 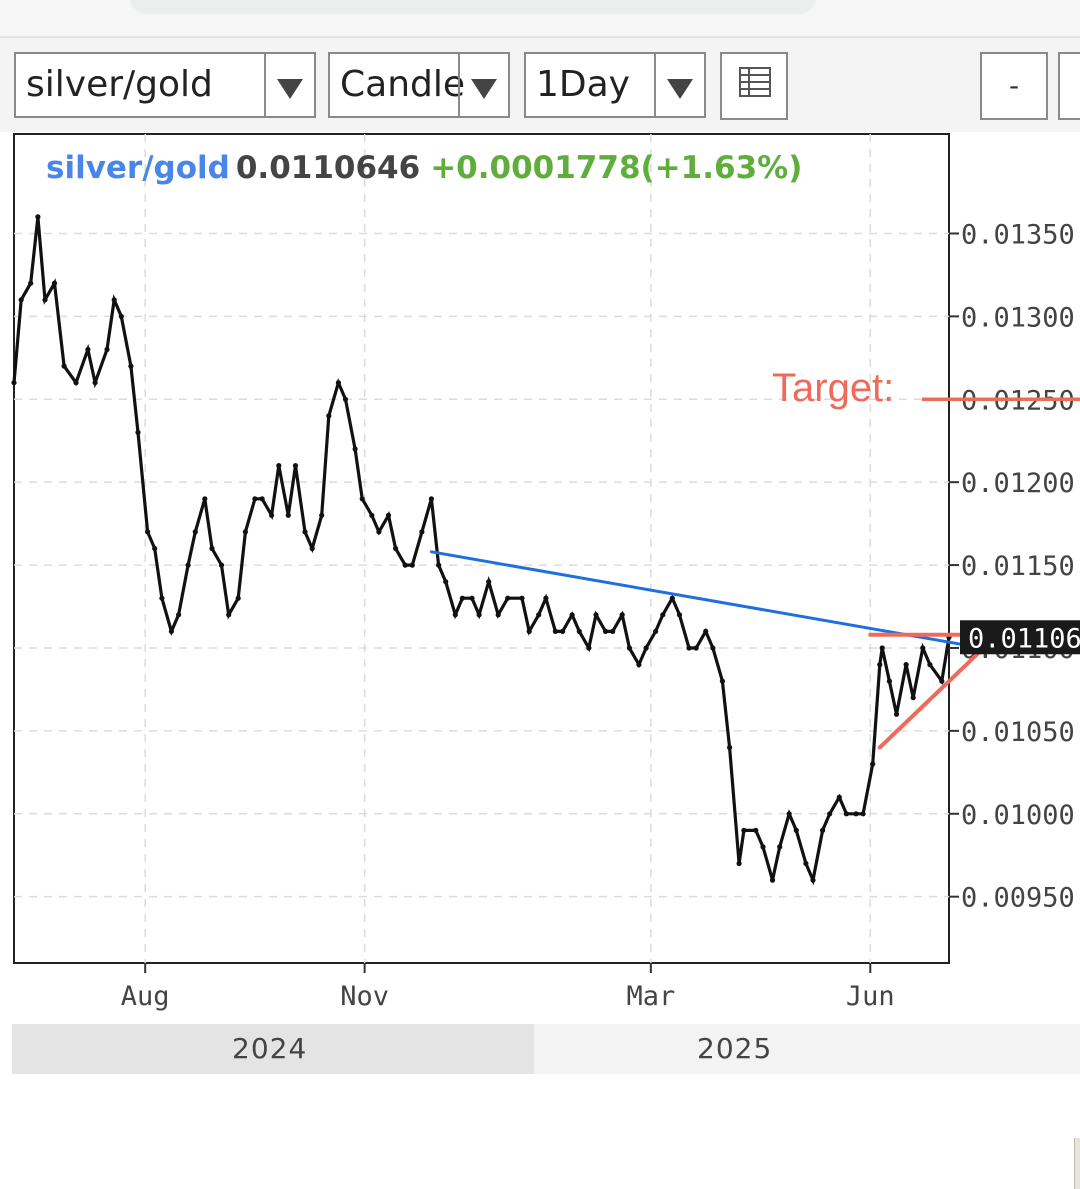 What do you see at coordinates (473, 7) in the screenshot?
I see `address-bar` at bounding box center [473, 7].